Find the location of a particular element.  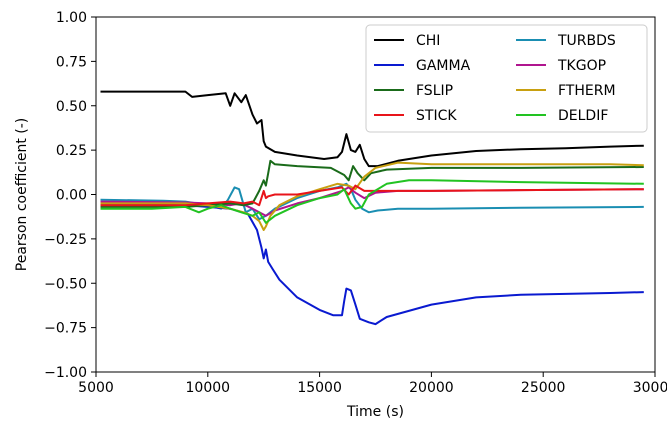

y-tick-label: −0.50 is located at coordinates (65, 284).